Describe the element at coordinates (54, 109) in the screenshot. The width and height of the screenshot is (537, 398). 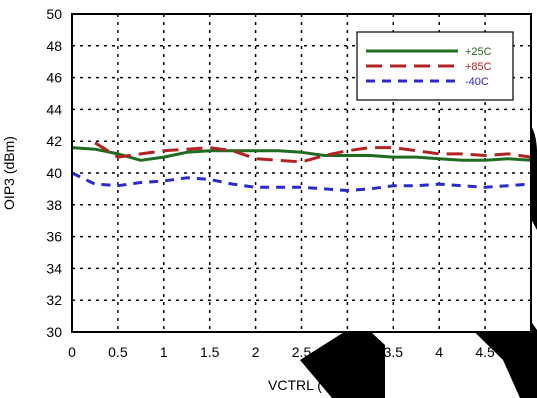
I see `y-tick-label: 44` at that location.